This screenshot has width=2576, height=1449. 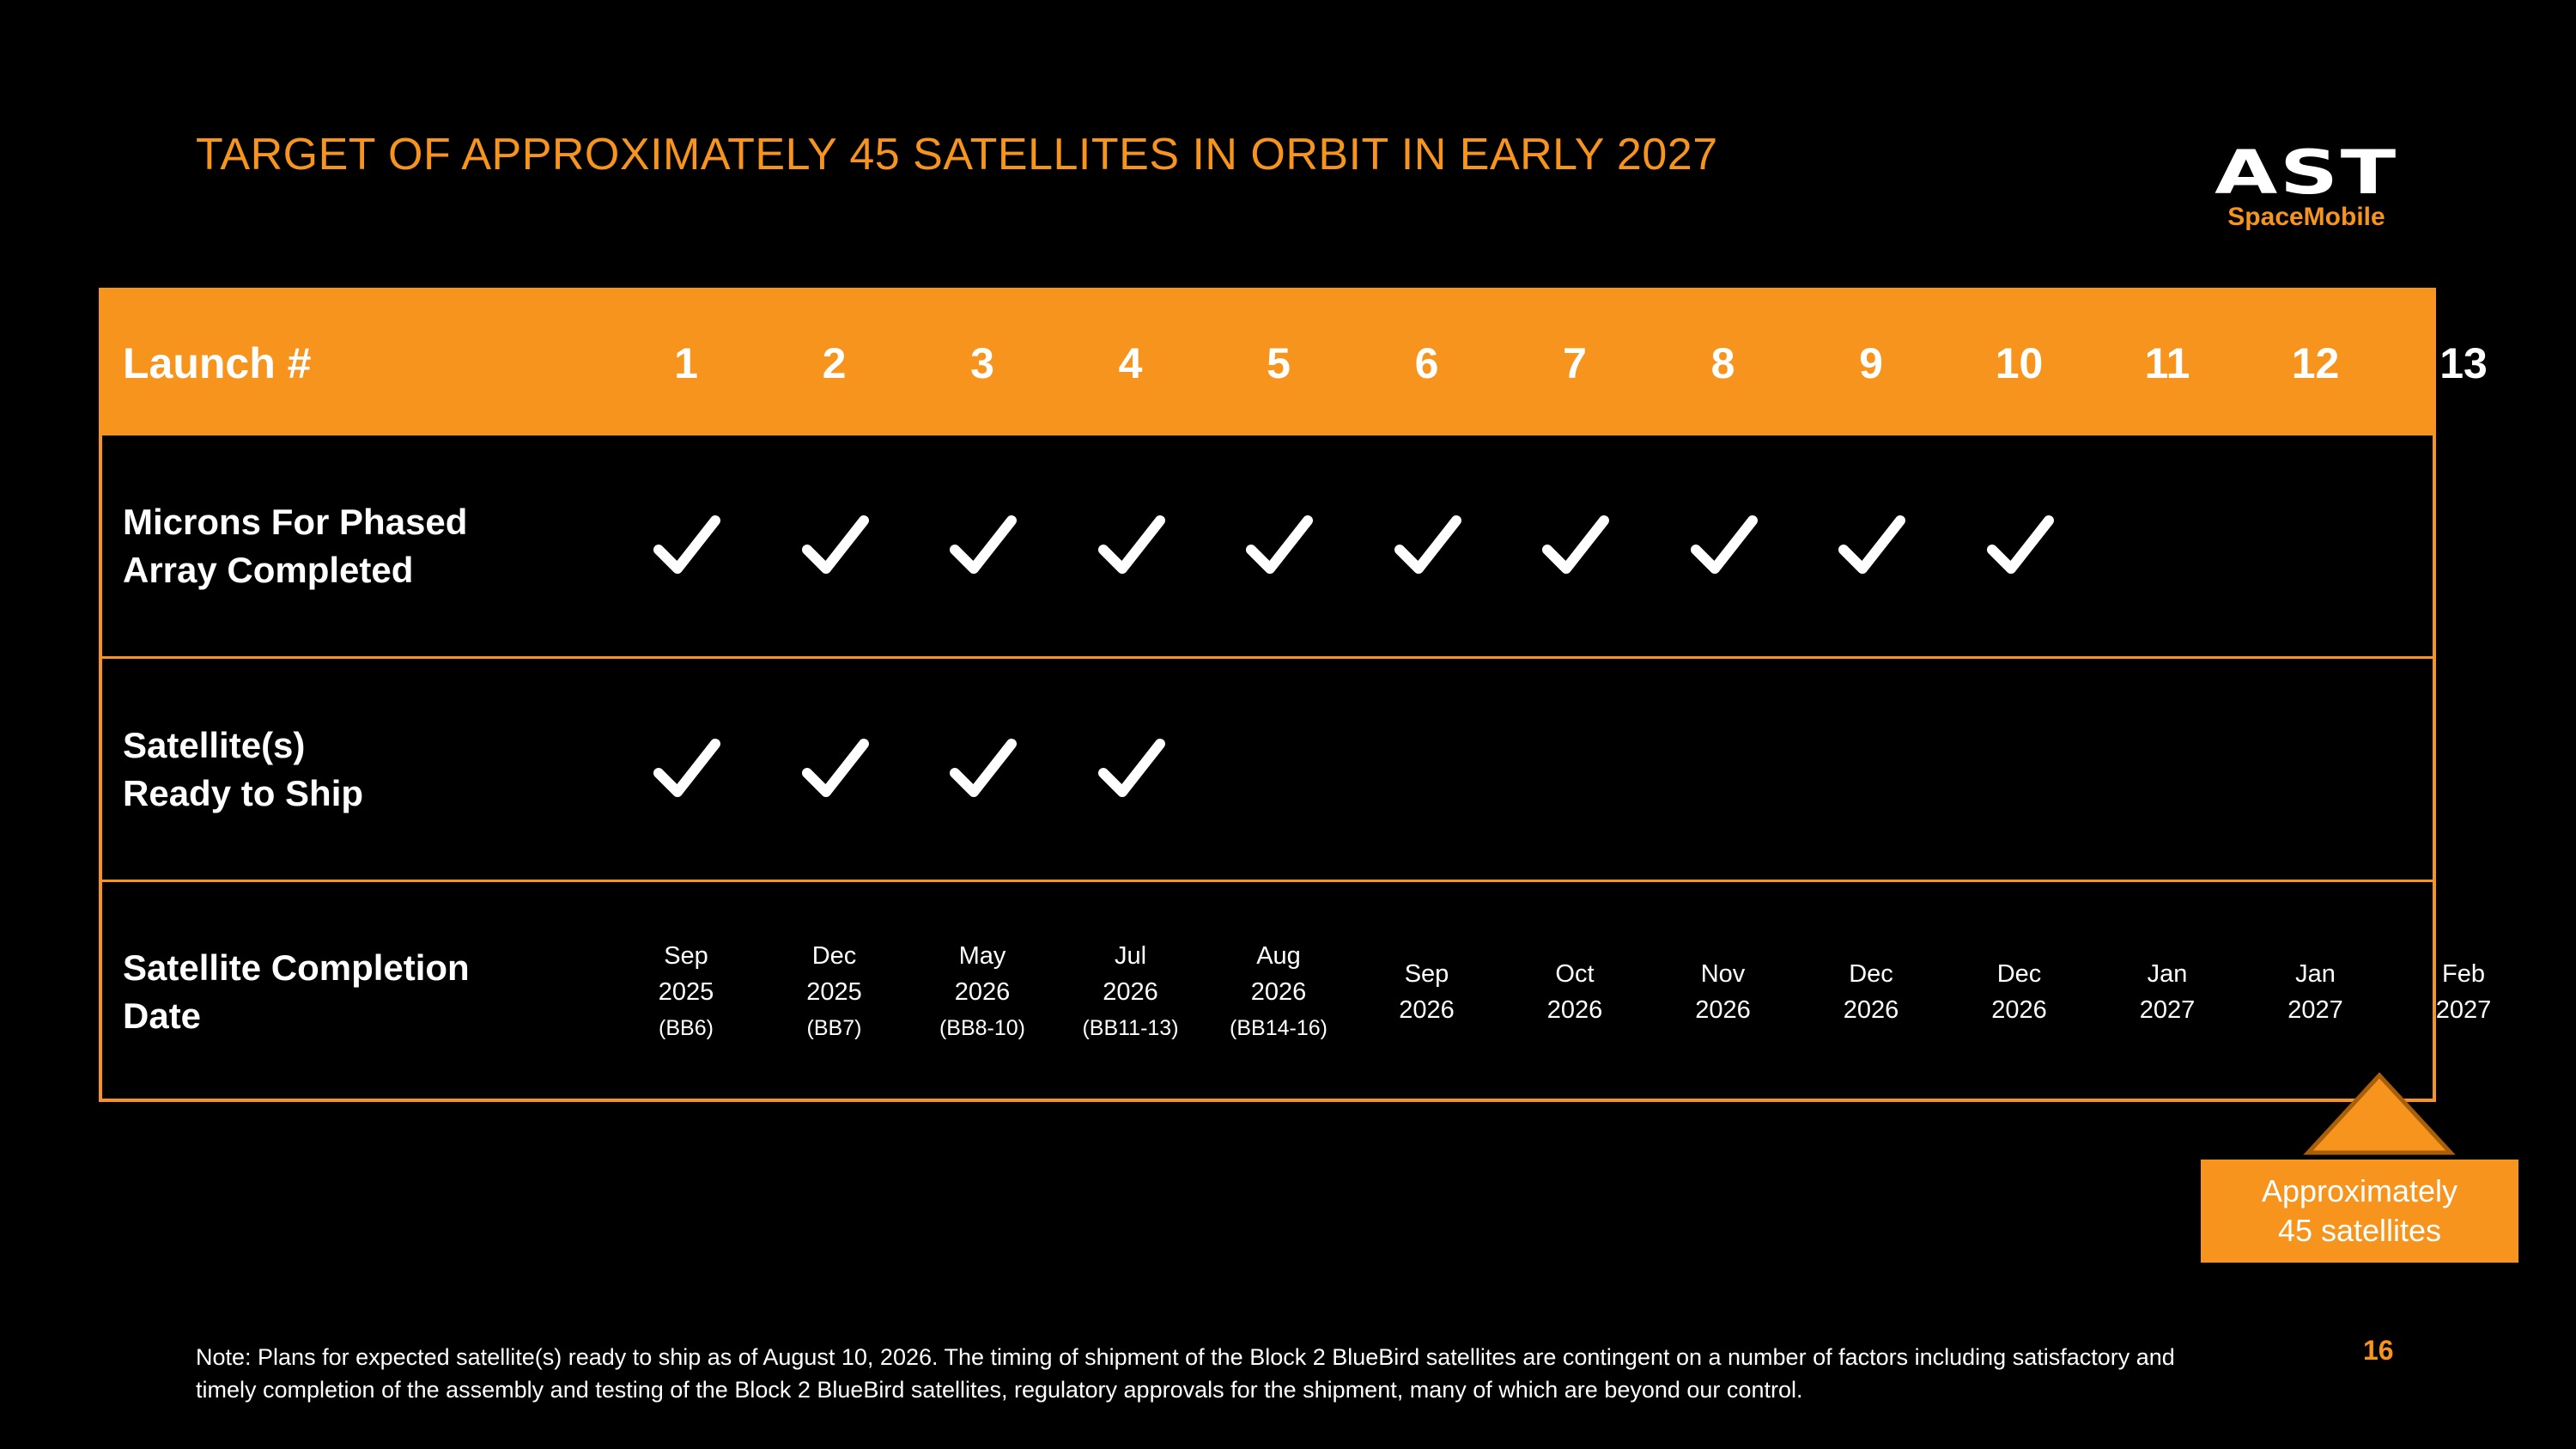 I want to click on row-label-line: Ready to Ship, so click(x=243, y=792).